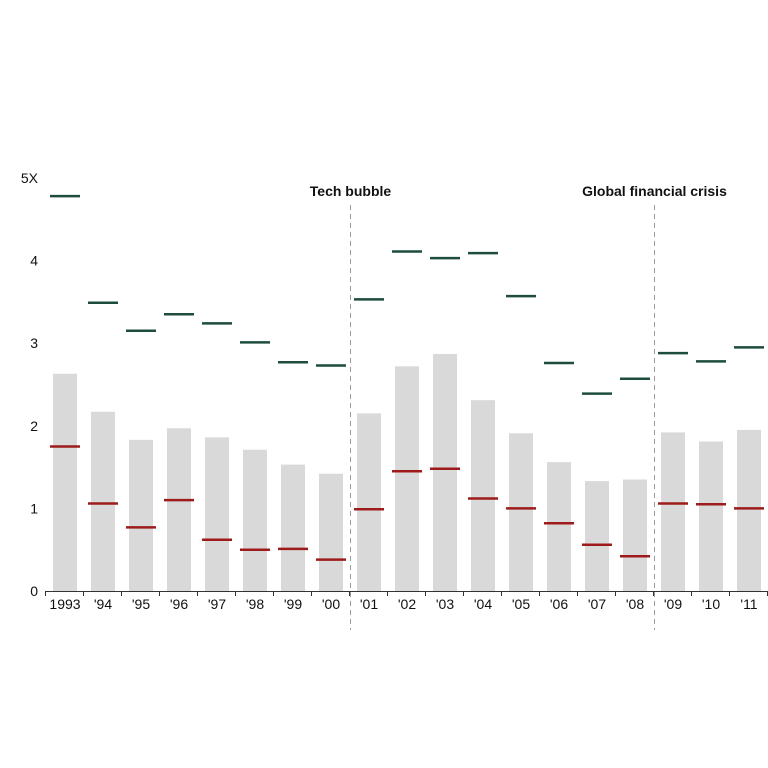 The width and height of the screenshot is (768, 768). What do you see at coordinates (445, 604) in the screenshot?
I see `x-tick-label: '03` at bounding box center [445, 604].